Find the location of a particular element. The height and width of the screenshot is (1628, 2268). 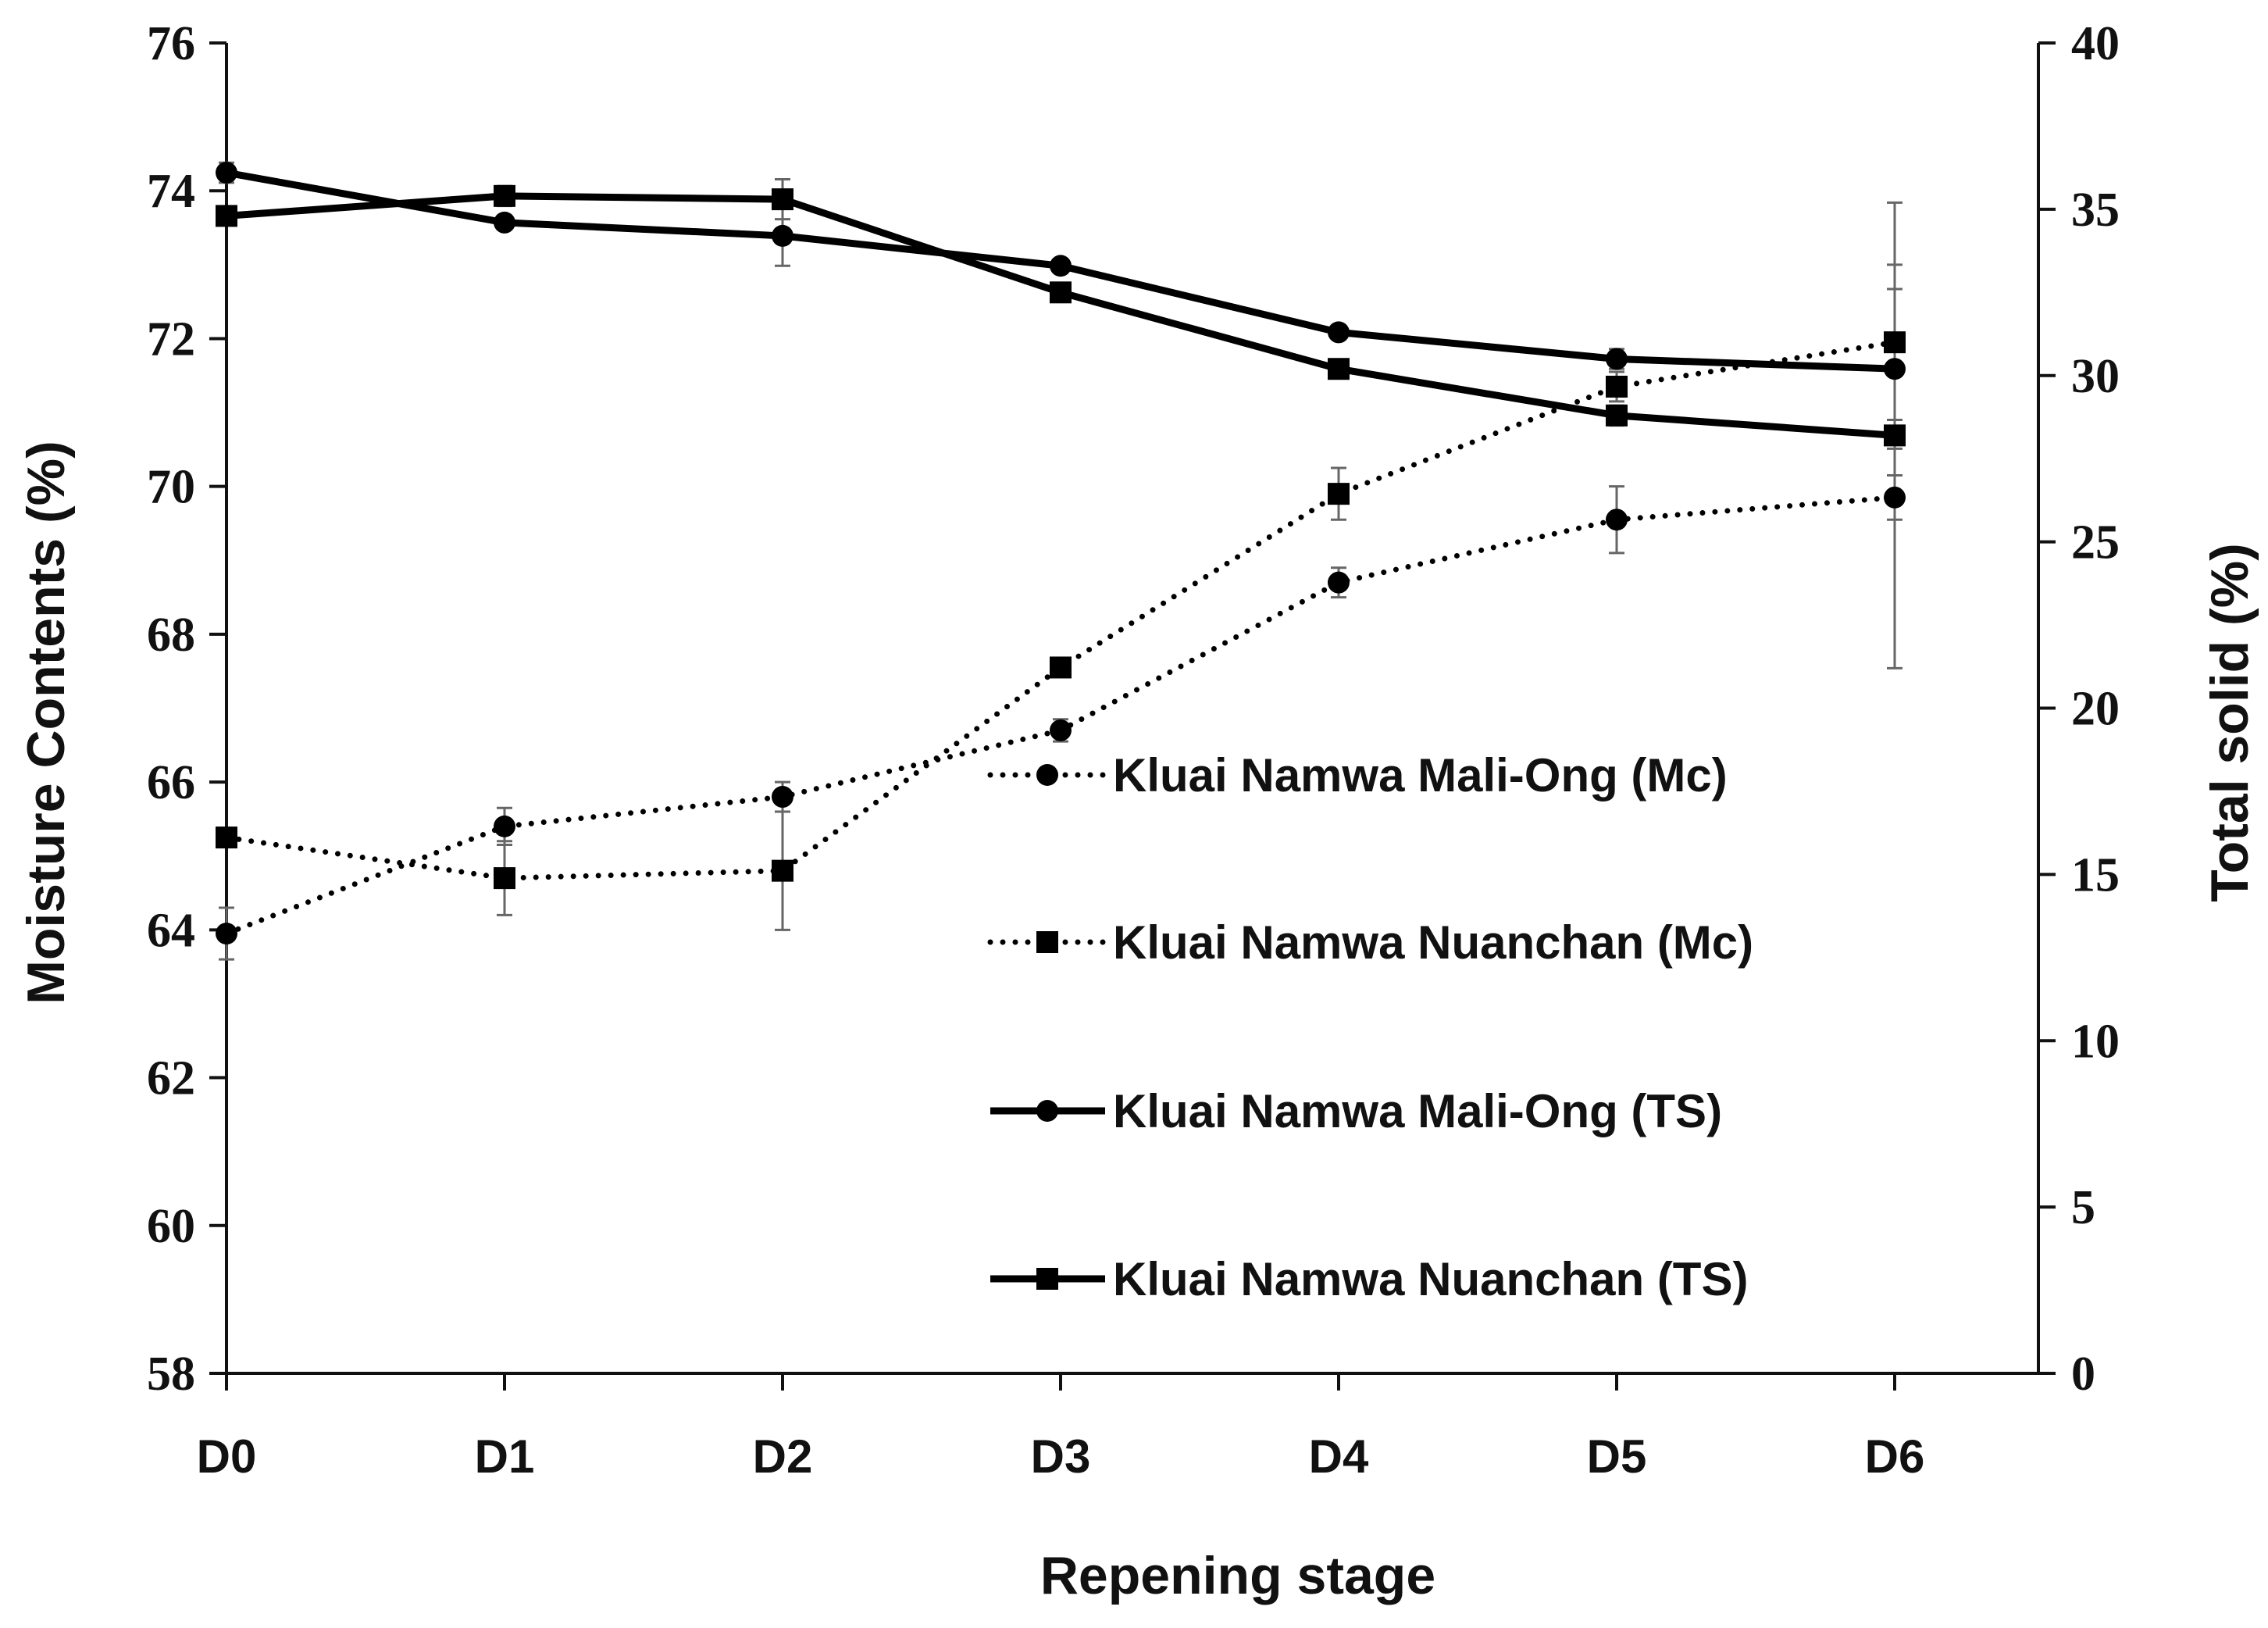

x-tick-label: D6 is located at coordinates (1895, 1456).